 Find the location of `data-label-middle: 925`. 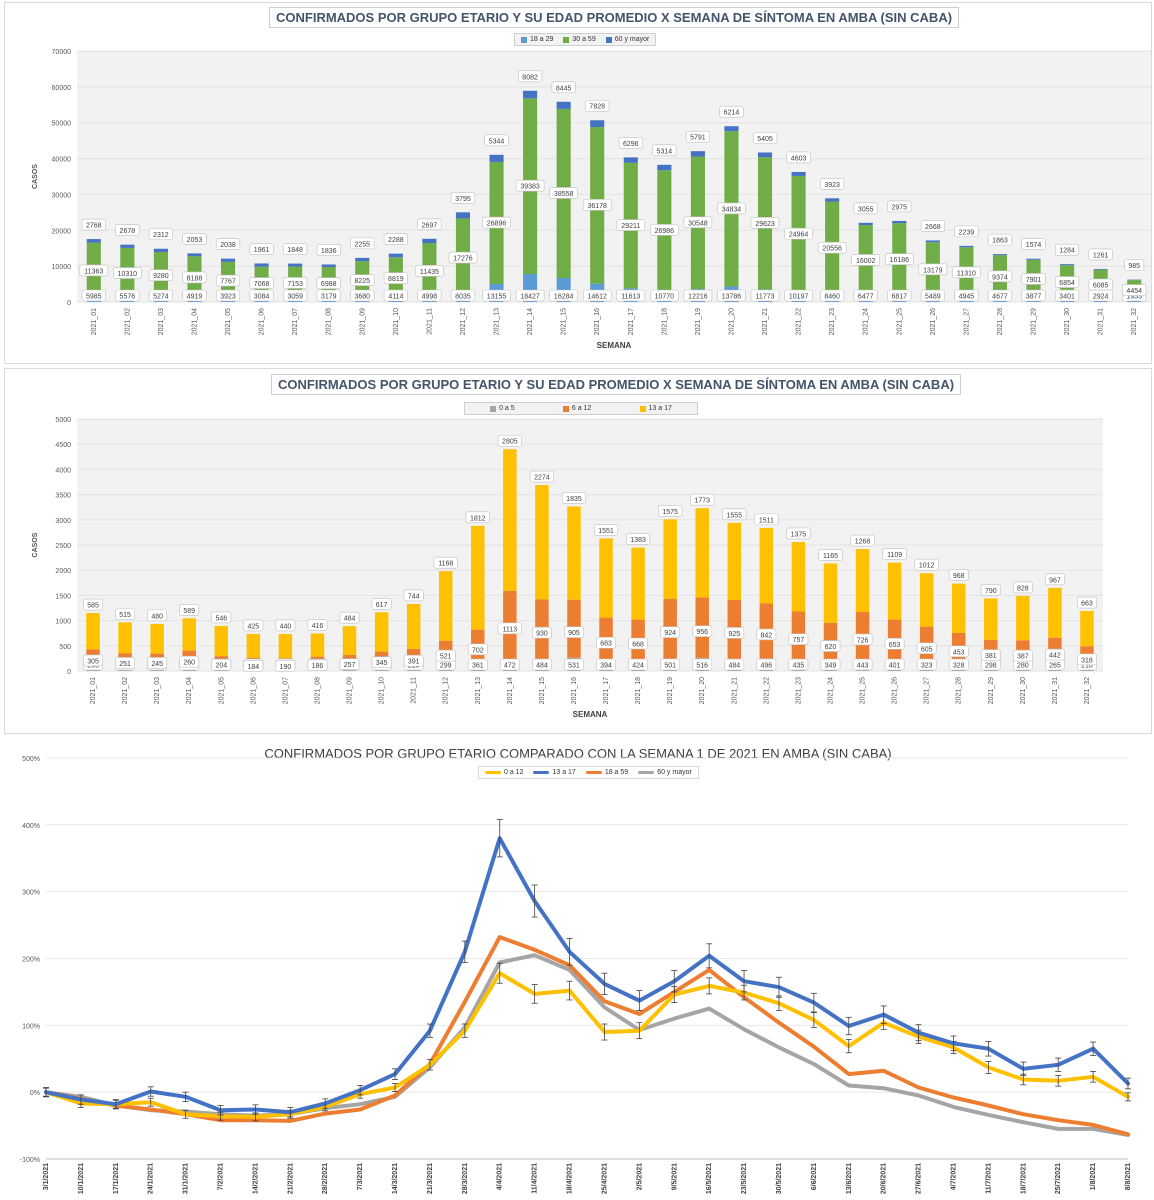

data-label-middle: 925 is located at coordinates (734, 634).